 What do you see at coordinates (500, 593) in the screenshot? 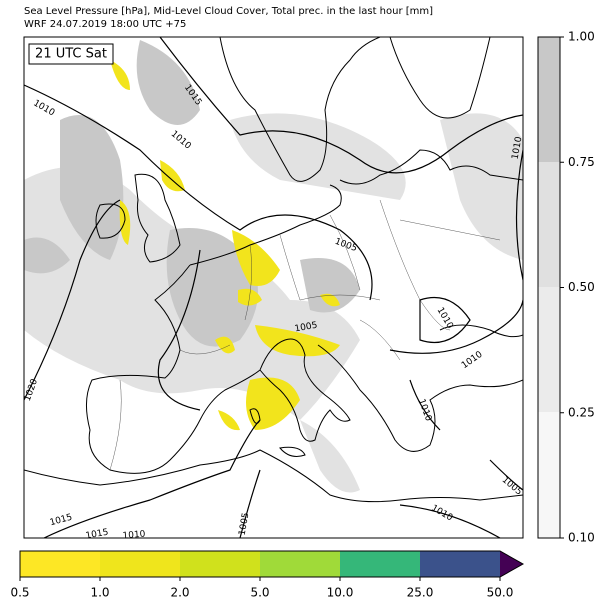
I see `precip-tick-label: 50.0` at bounding box center [500, 593].